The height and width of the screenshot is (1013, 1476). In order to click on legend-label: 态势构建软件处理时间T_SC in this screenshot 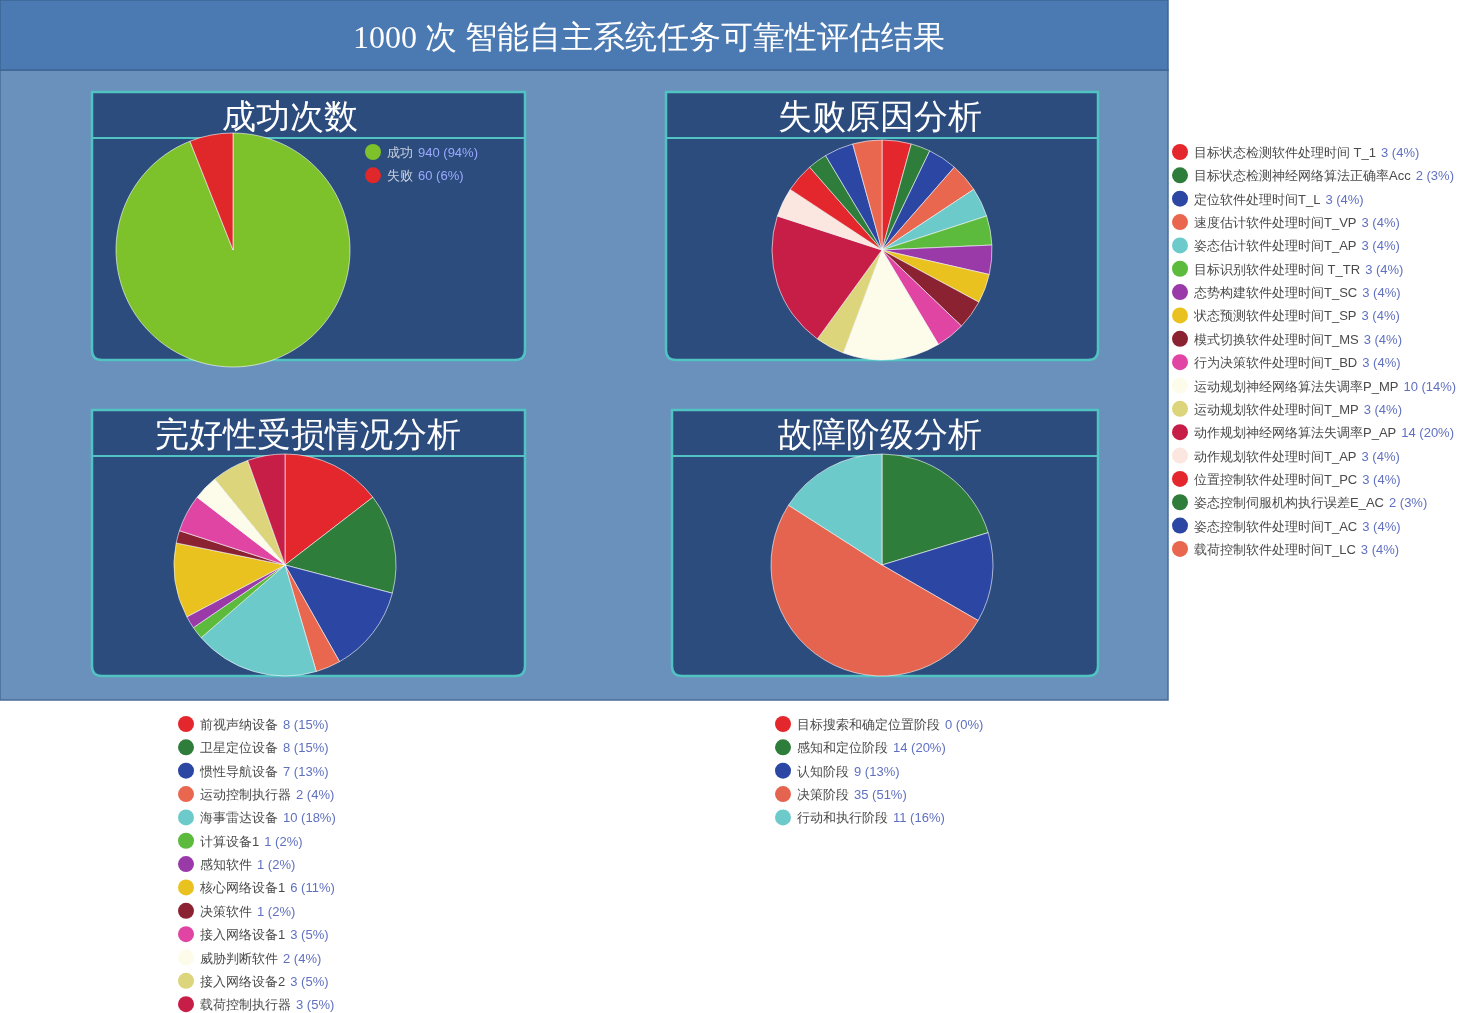, I will do `click(1275, 293)`.